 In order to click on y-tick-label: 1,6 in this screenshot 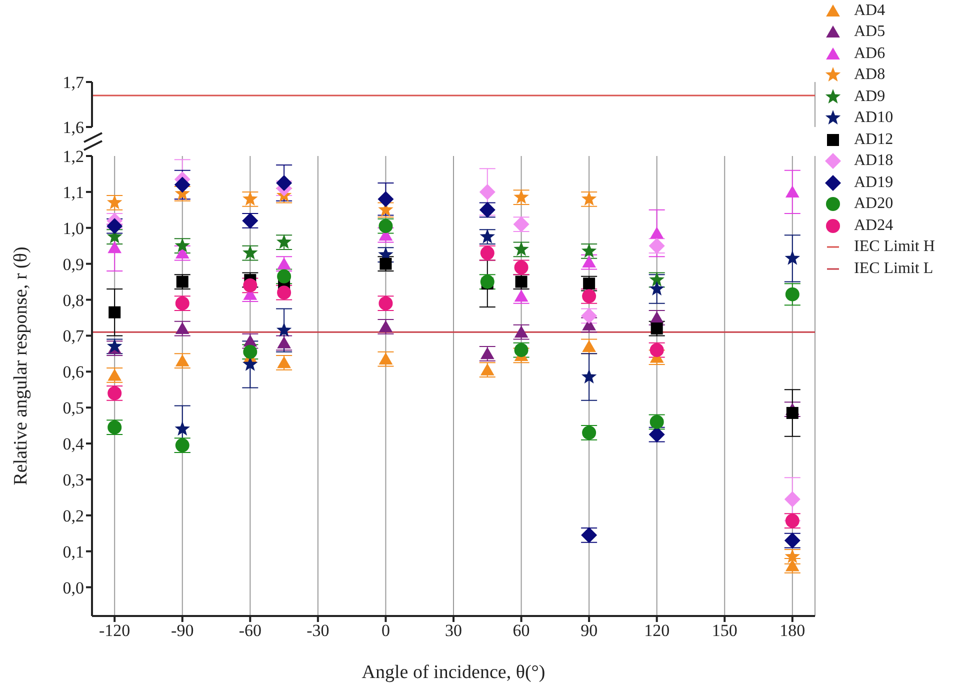, I will do `click(73, 128)`.